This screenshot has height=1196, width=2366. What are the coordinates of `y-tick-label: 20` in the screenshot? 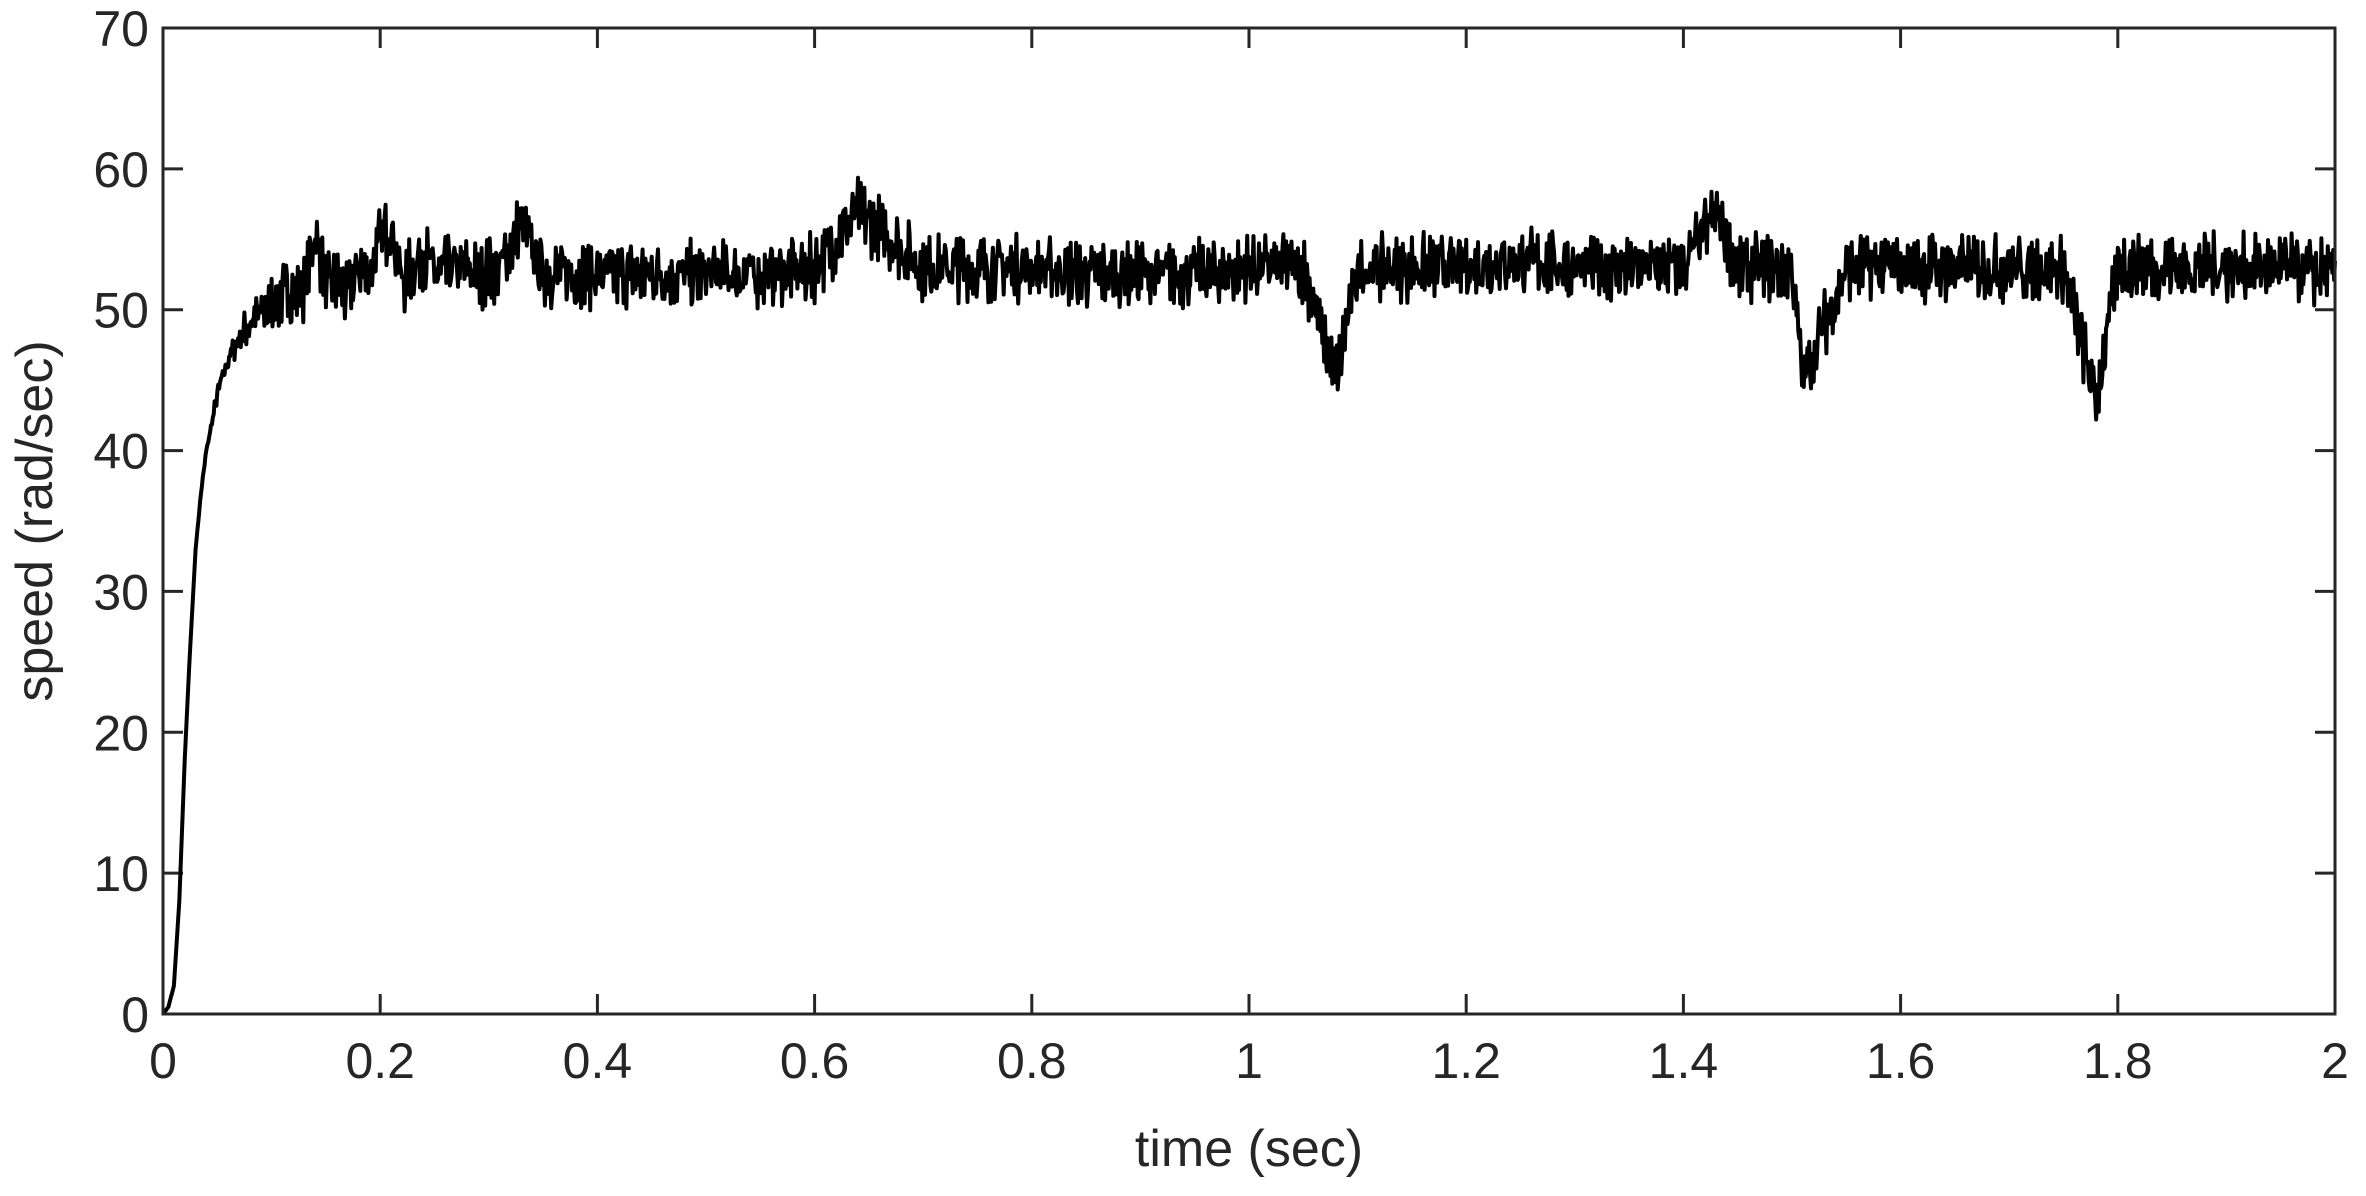 It's located at (121, 733).